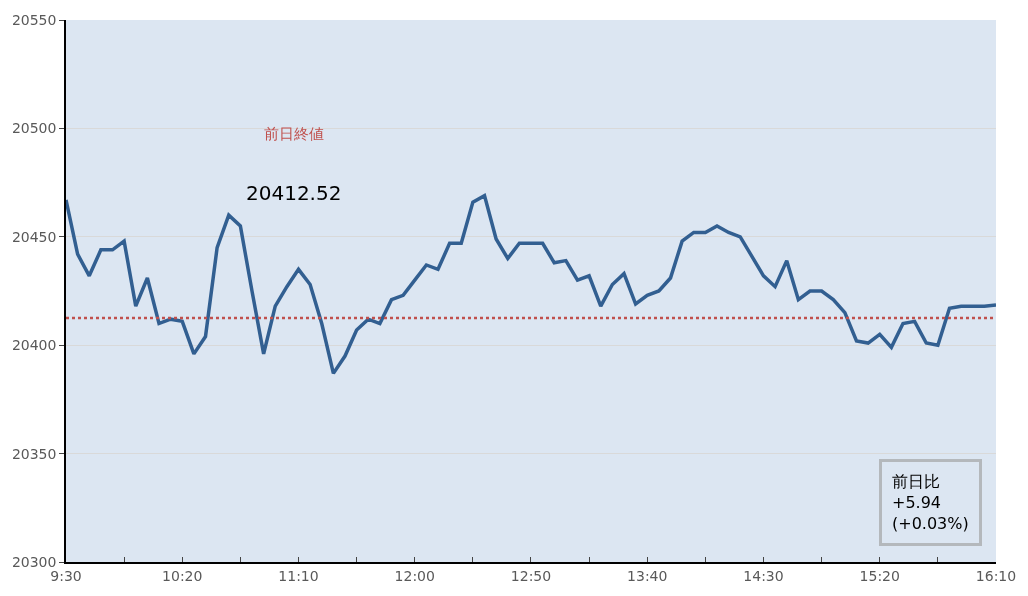 The height and width of the screenshot is (596, 1028). I want to click on y-tick-label: 20400, so click(34, 345).